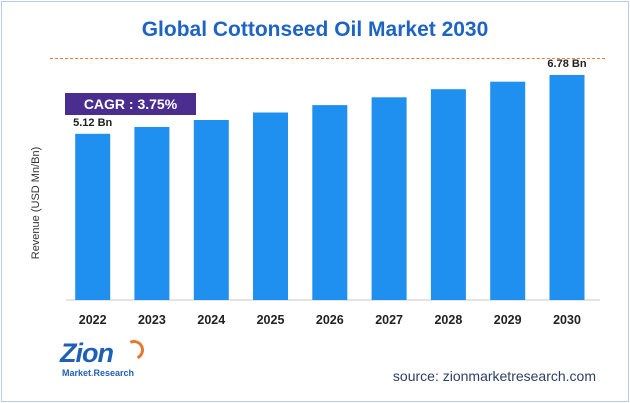  What do you see at coordinates (211, 320) in the screenshot?
I see `x-tick-label-2024: 2024` at bounding box center [211, 320].